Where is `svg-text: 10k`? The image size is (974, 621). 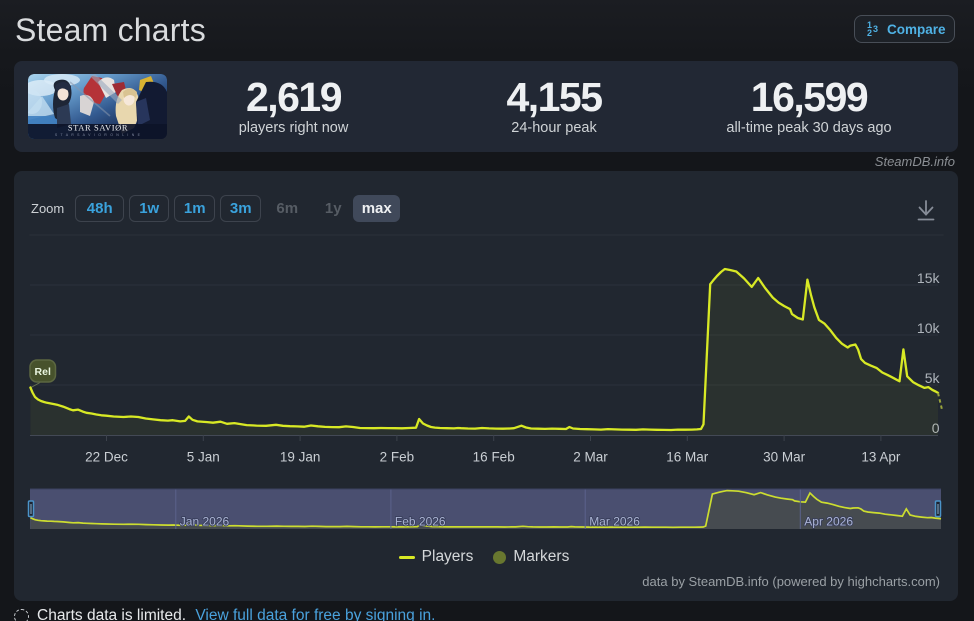
svg-text: 10k is located at coordinates (929, 328).